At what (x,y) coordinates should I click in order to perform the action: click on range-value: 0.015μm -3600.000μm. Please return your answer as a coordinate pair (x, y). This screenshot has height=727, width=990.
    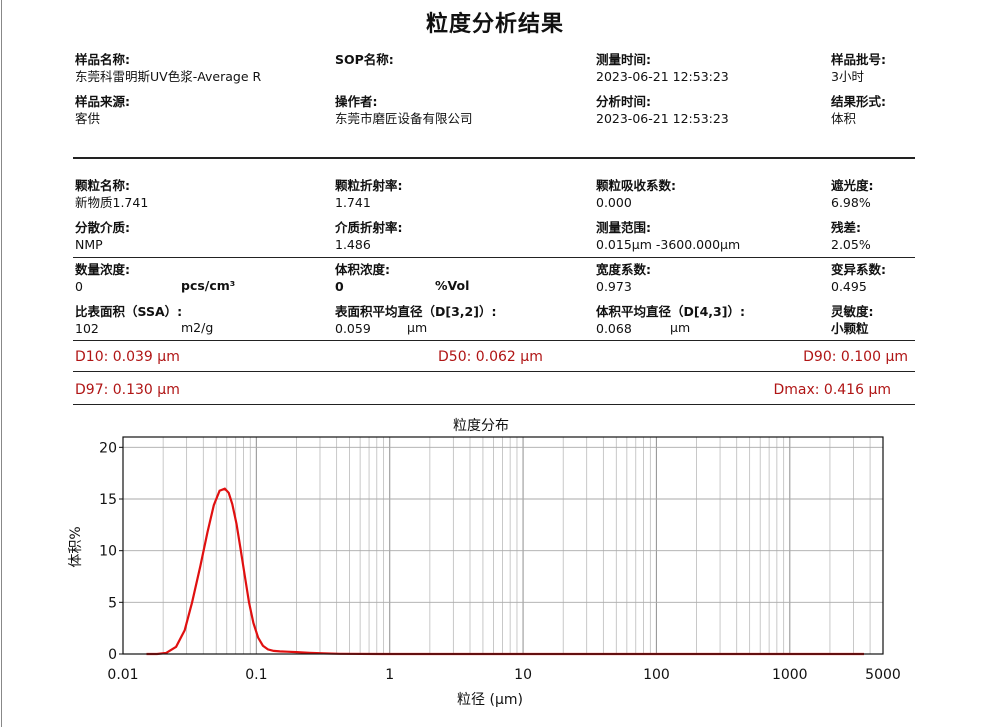
    Looking at the image, I should click on (668, 244).